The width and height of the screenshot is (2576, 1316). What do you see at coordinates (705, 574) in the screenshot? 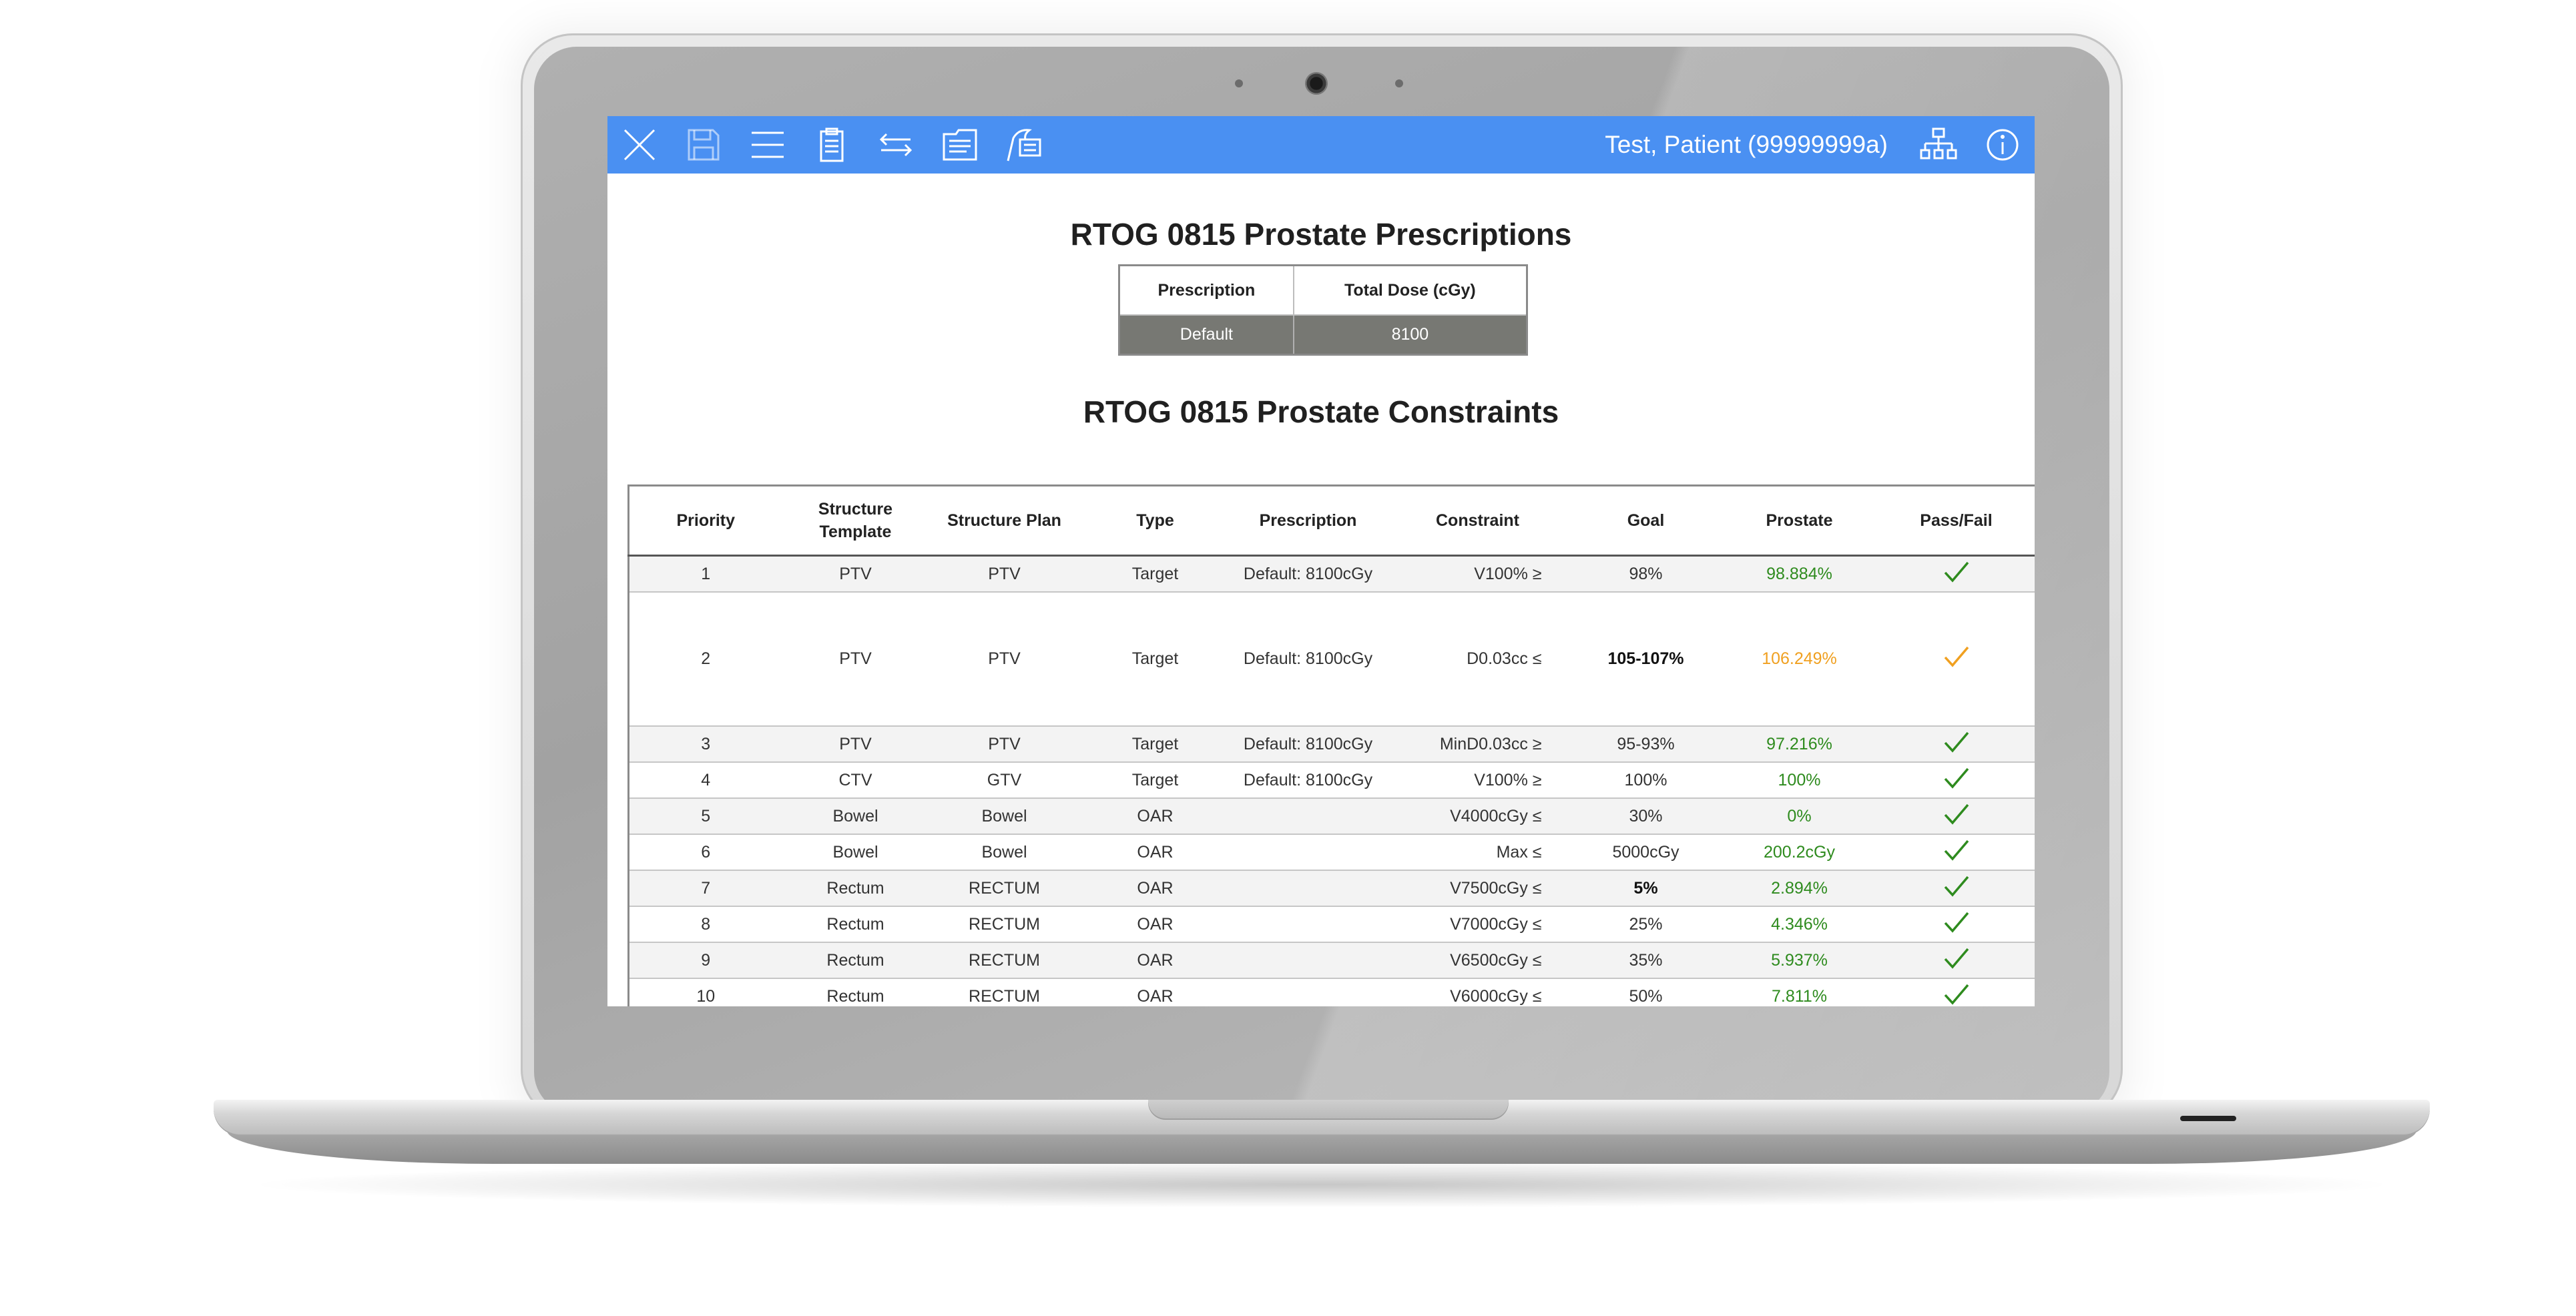
I see `priority-cell: 1` at bounding box center [705, 574].